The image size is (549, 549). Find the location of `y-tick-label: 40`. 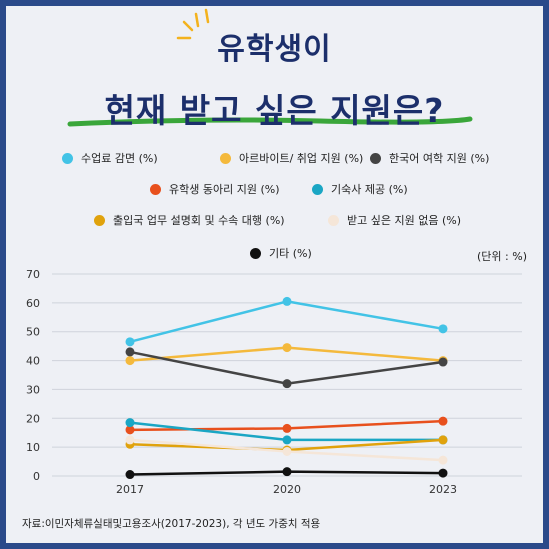

y-tick-label: 40 is located at coordinates (33, 361).